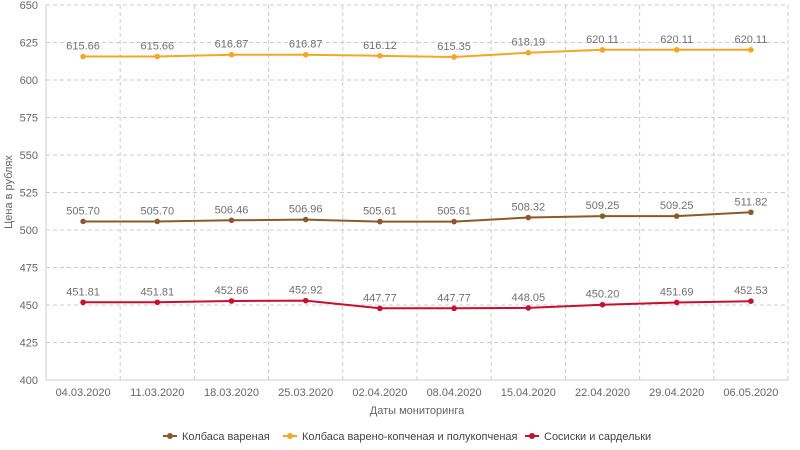 The width and height of the screenshot is (800, 450). I want to click on data-label: 448.05, so click(528, 298).